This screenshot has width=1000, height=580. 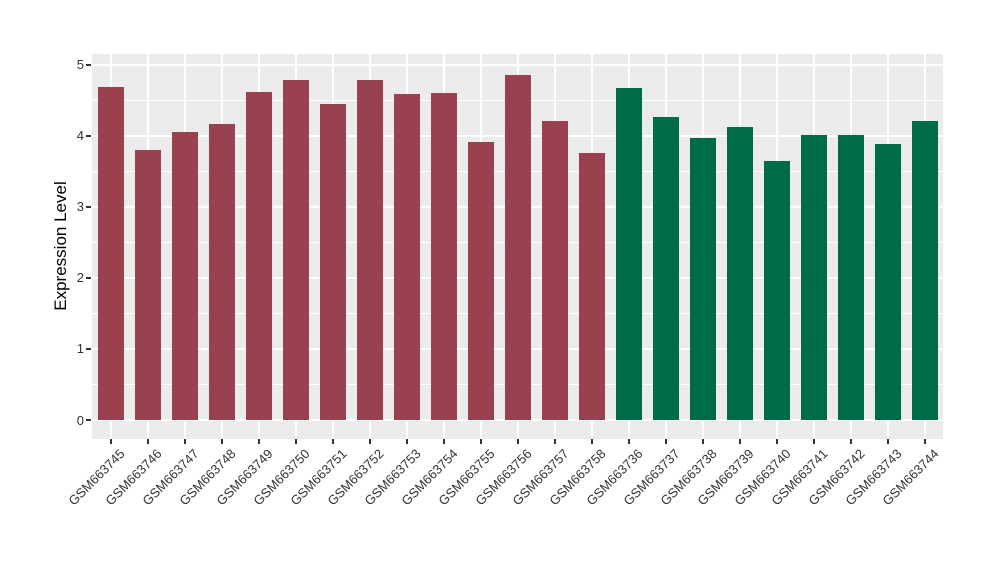 I want to click on y-tick-label: 3, so click(x=80, y=207).